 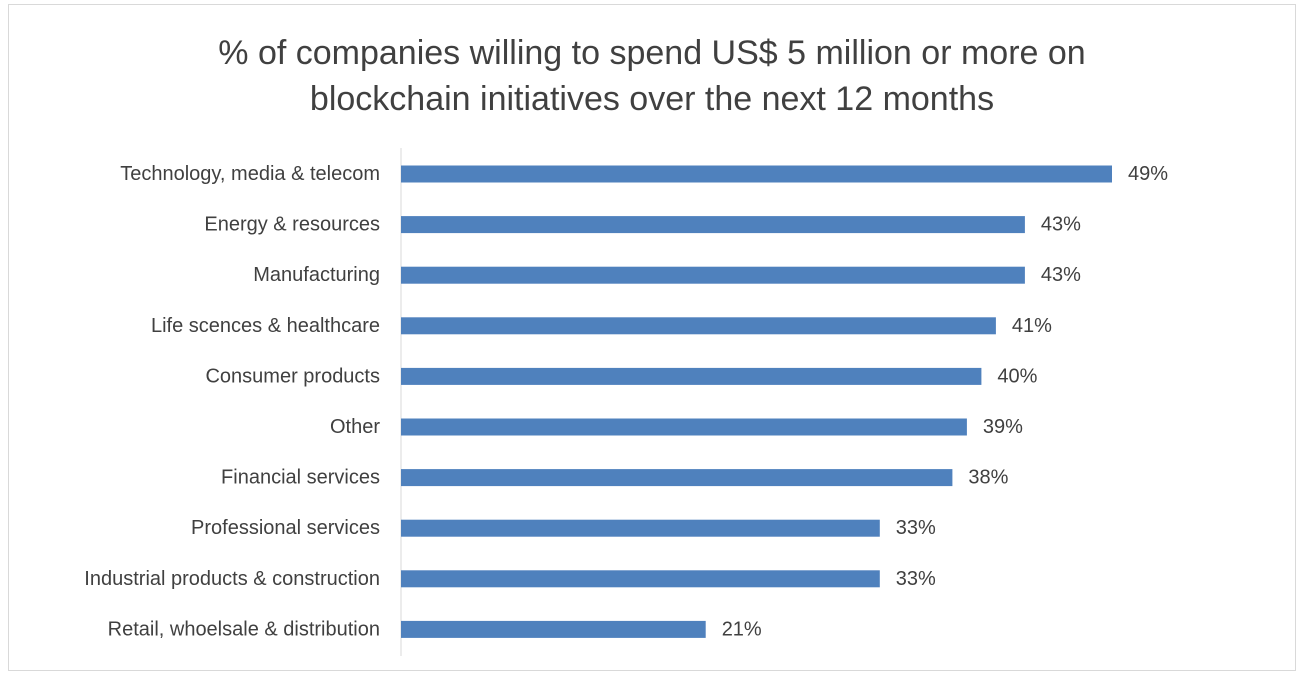 What do you see at coordinates (742, 629) in the screenshot?
I see `data-label: 21%` at bounding box center [742, 629].